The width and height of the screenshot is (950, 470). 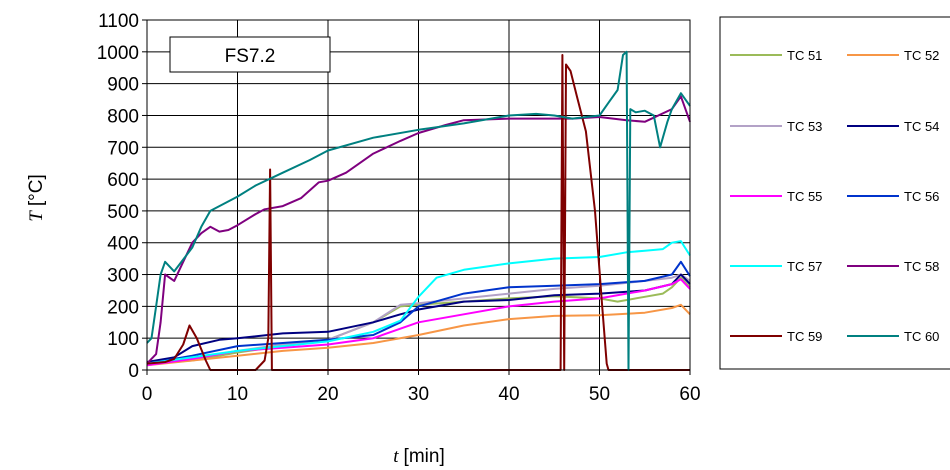 I want to click on annotation-label: FS7.2, so click(x=250, y=56).